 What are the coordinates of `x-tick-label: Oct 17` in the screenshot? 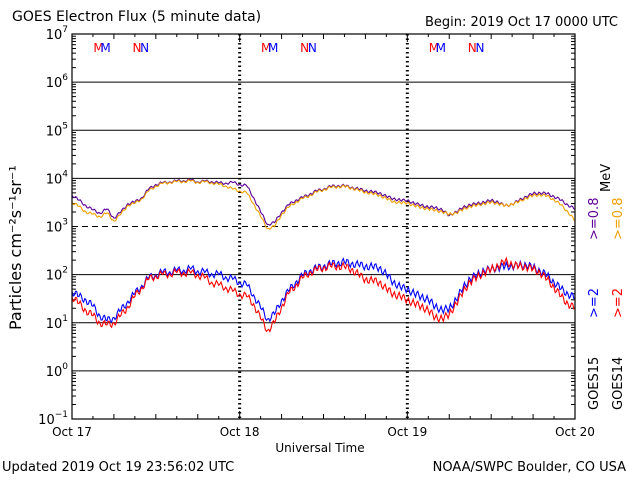 It's located at (72, 432).